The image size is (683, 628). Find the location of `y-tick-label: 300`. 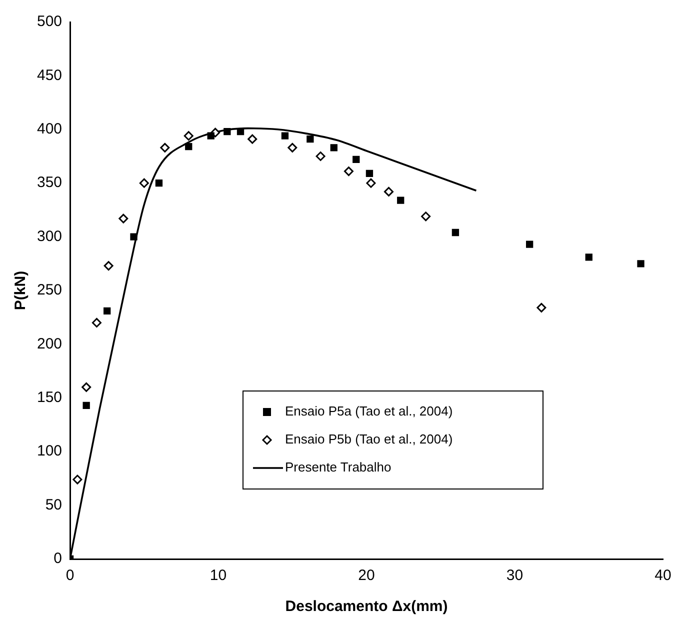

y-tick-label: 300 is located at coordinates (49, 236).